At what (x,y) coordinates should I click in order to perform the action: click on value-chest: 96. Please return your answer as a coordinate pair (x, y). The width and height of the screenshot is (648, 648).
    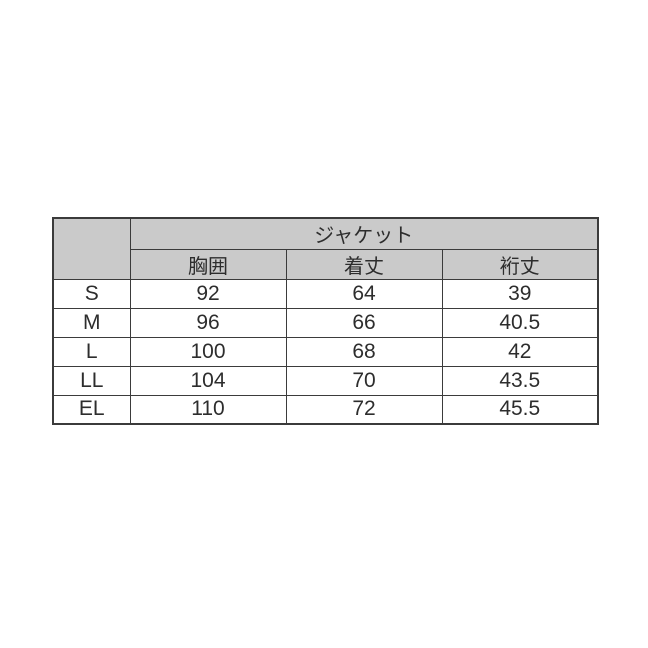
    Looking at the image, I should click on (208, 322).